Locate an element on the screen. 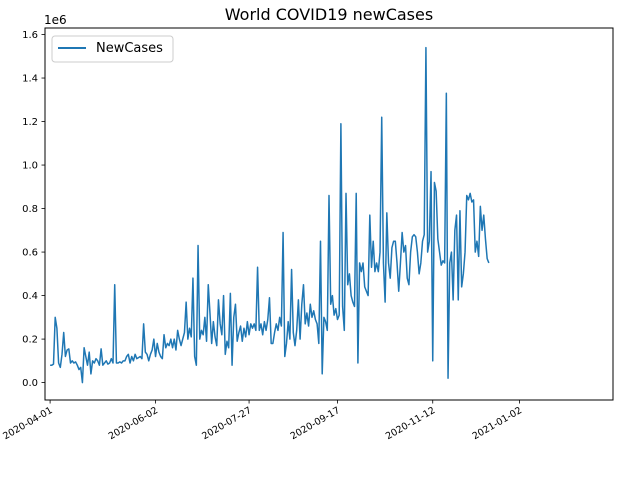 The width and height of the screenshot is (640, 480). legend-label: NewCases is located at coordinates (129, 48).